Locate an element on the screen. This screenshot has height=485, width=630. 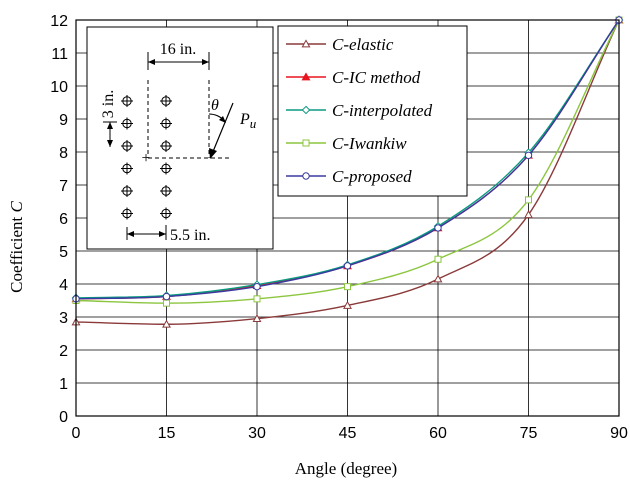
dim-16-arrow-right is located at coordinates (205, 62).